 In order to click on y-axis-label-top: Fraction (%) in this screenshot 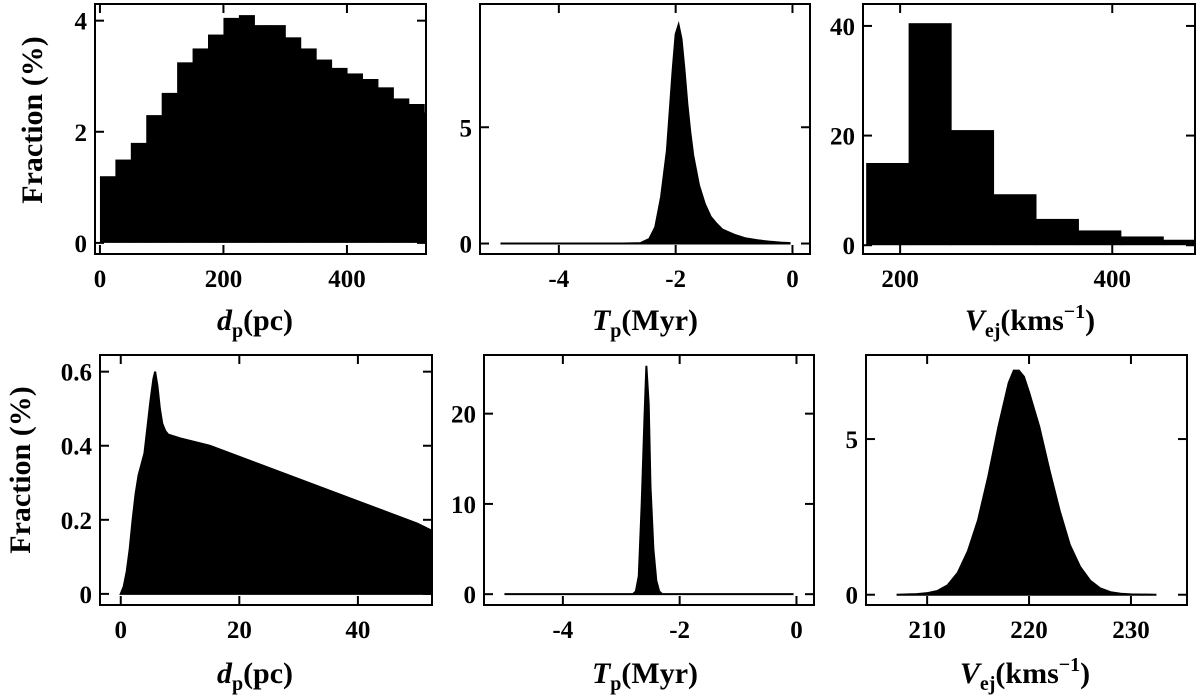, I will do `click(32, 119)`.